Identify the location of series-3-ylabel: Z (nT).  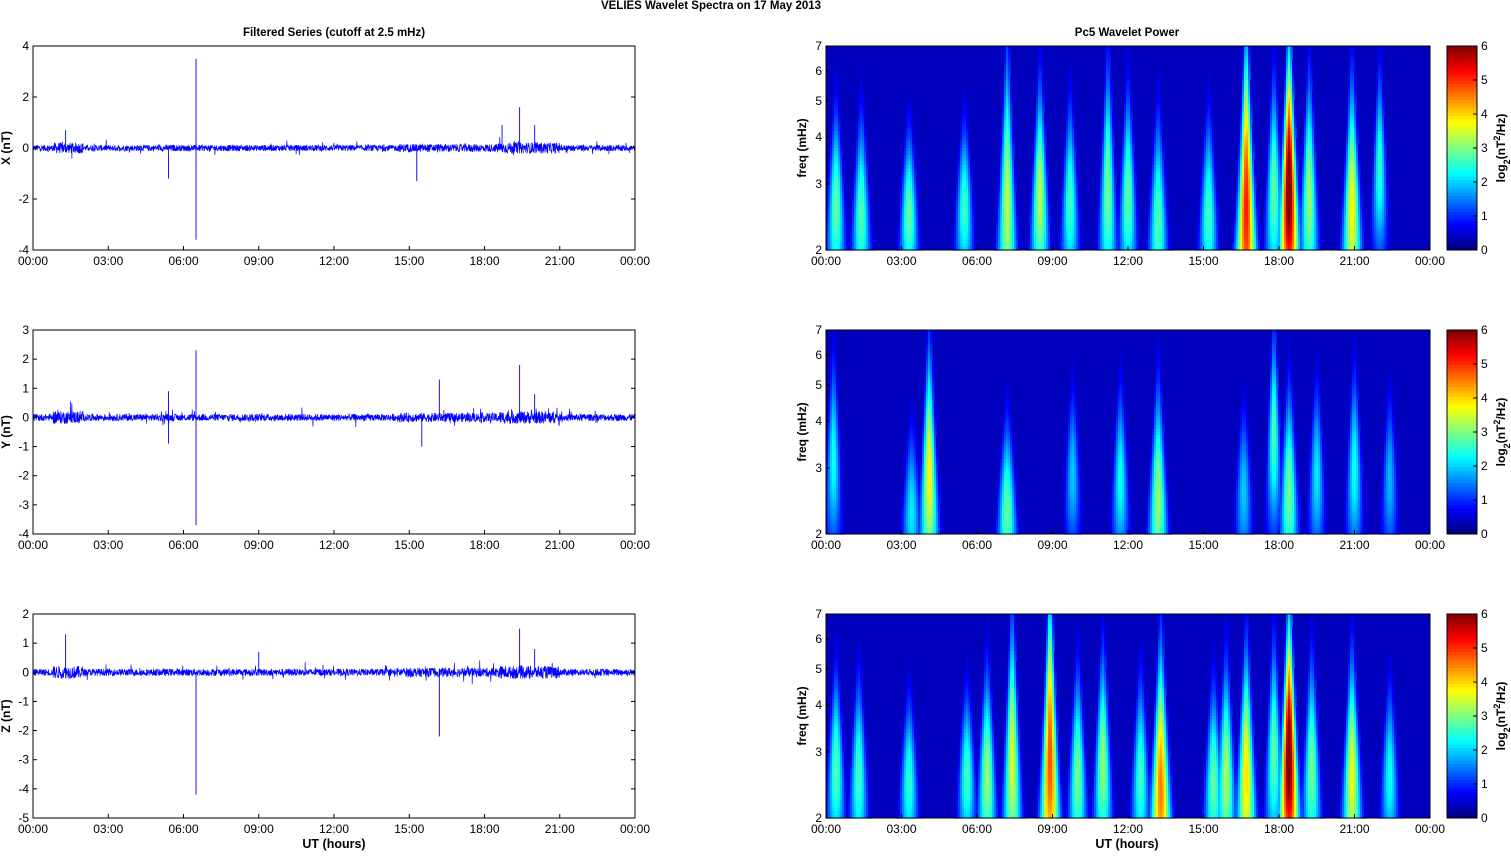
(6, 715).